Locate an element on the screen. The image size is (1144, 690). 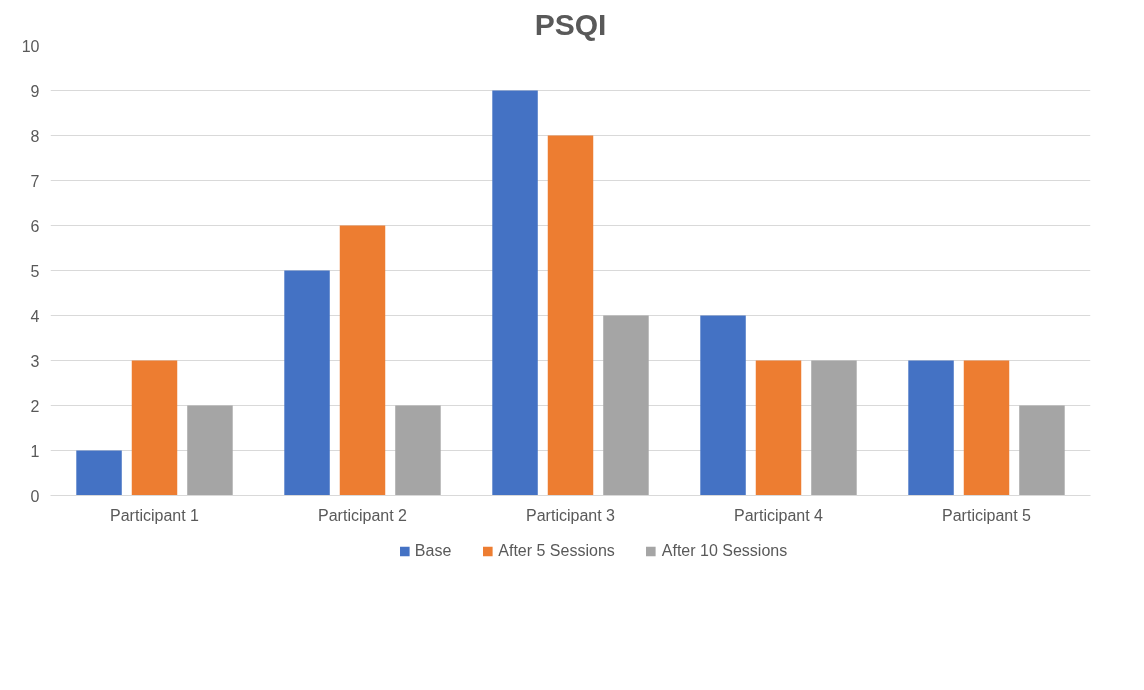
x-tick-label: Participant 2 is located at coordinates (363, 515).